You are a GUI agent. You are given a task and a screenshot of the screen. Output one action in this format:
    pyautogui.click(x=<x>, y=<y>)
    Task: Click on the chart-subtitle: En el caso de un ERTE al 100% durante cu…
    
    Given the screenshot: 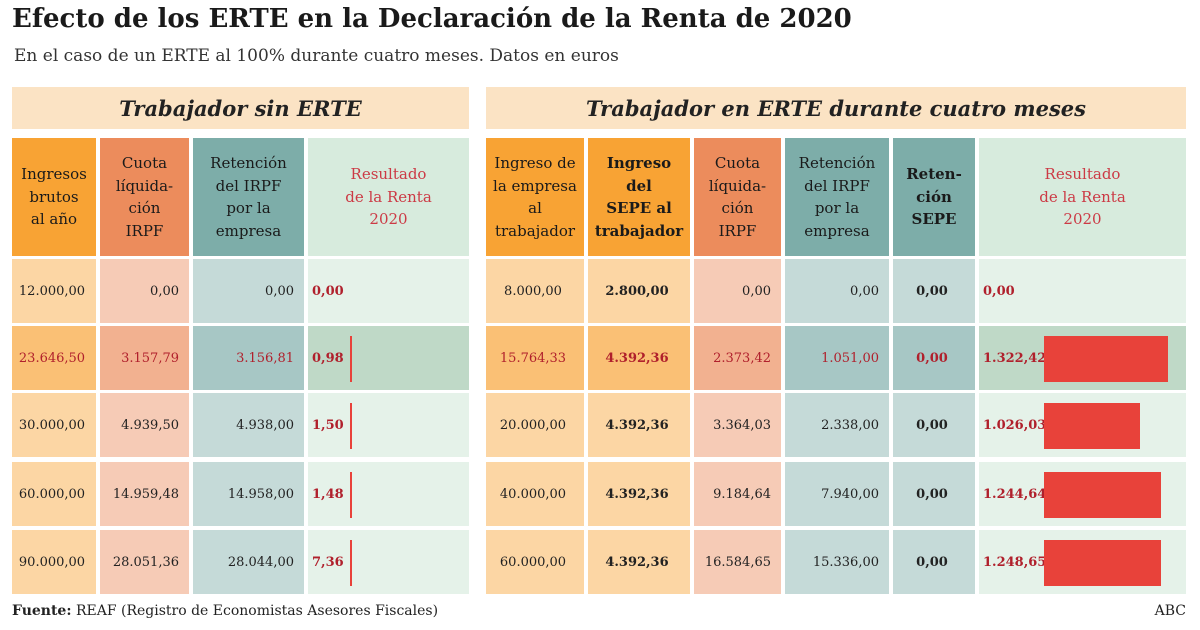 What is the action you would take?
    pyautogui.click(x=316, y=56)
    